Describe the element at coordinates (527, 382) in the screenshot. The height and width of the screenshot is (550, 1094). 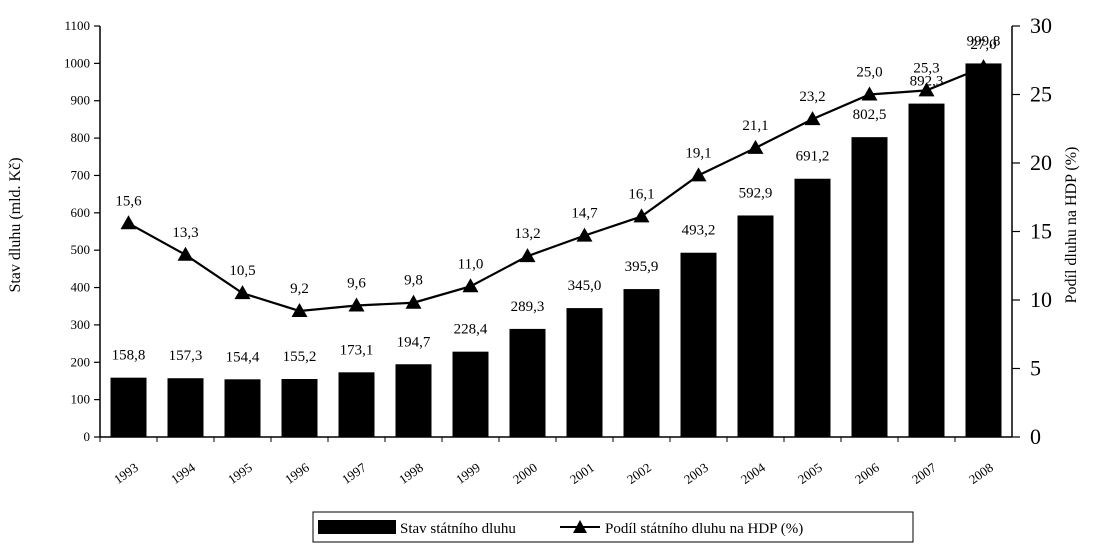
I see `bar-2000` at that location.